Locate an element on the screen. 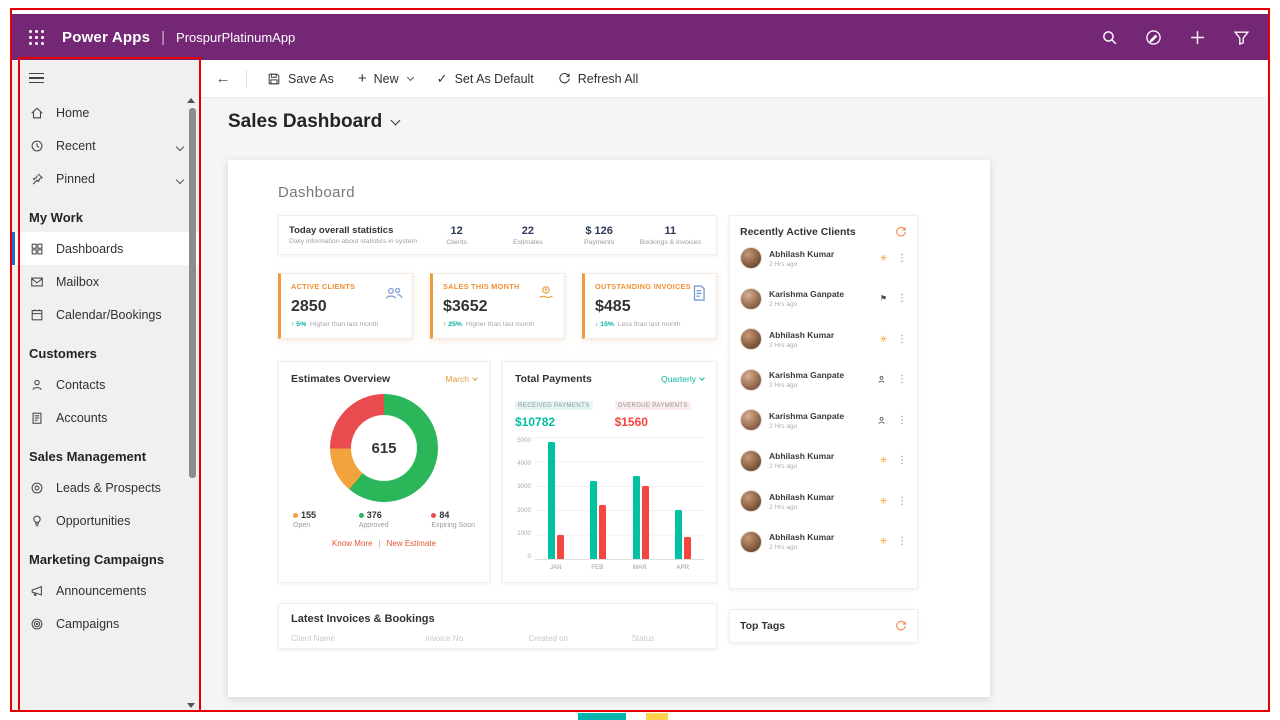 This screenshot has height=720, width=1280. add-icon is located at coordinates (1197, 37).